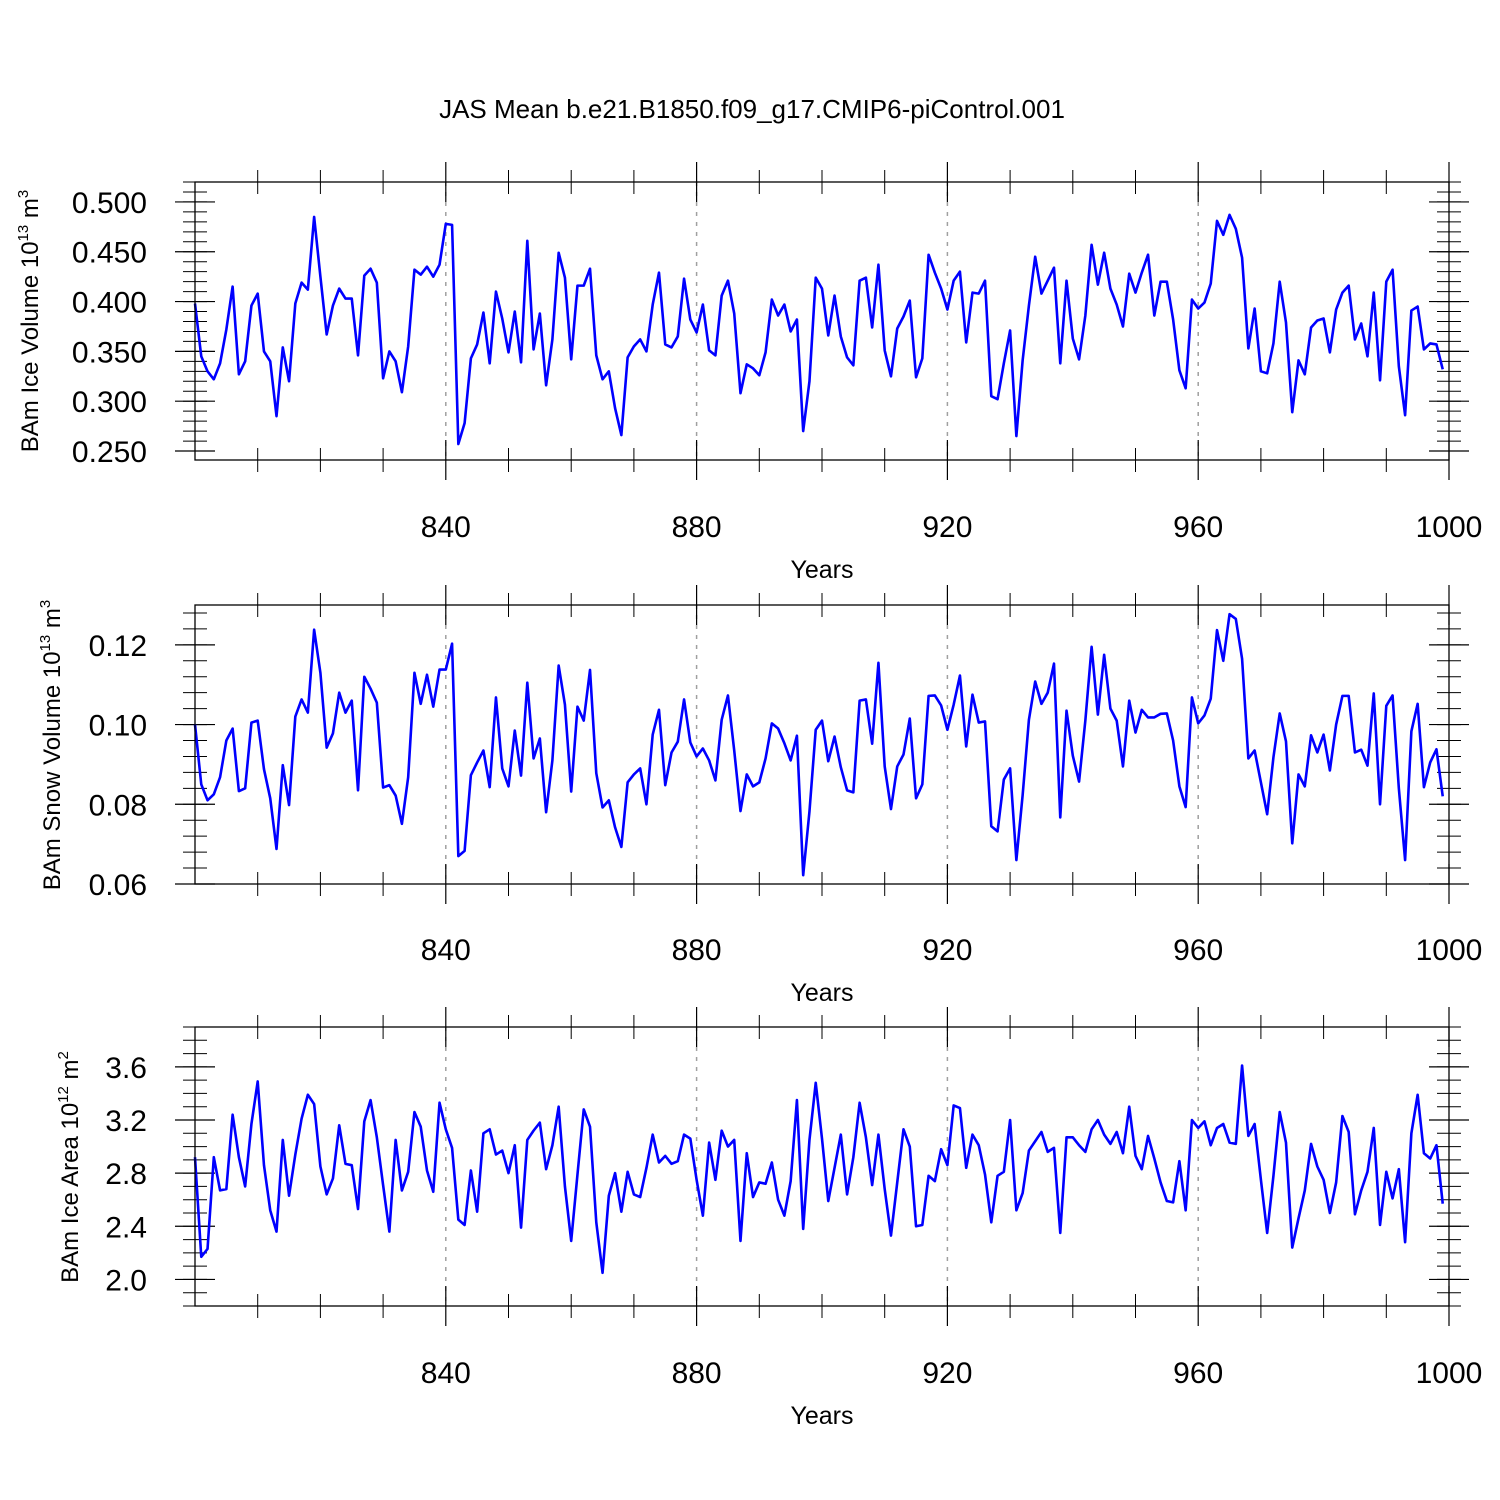 The width and height of the screenshot is (1500, 1500). Describe the element at coordinates (109, 203) in the screenshot. I see `y-tick-label: 0.500` at that location.